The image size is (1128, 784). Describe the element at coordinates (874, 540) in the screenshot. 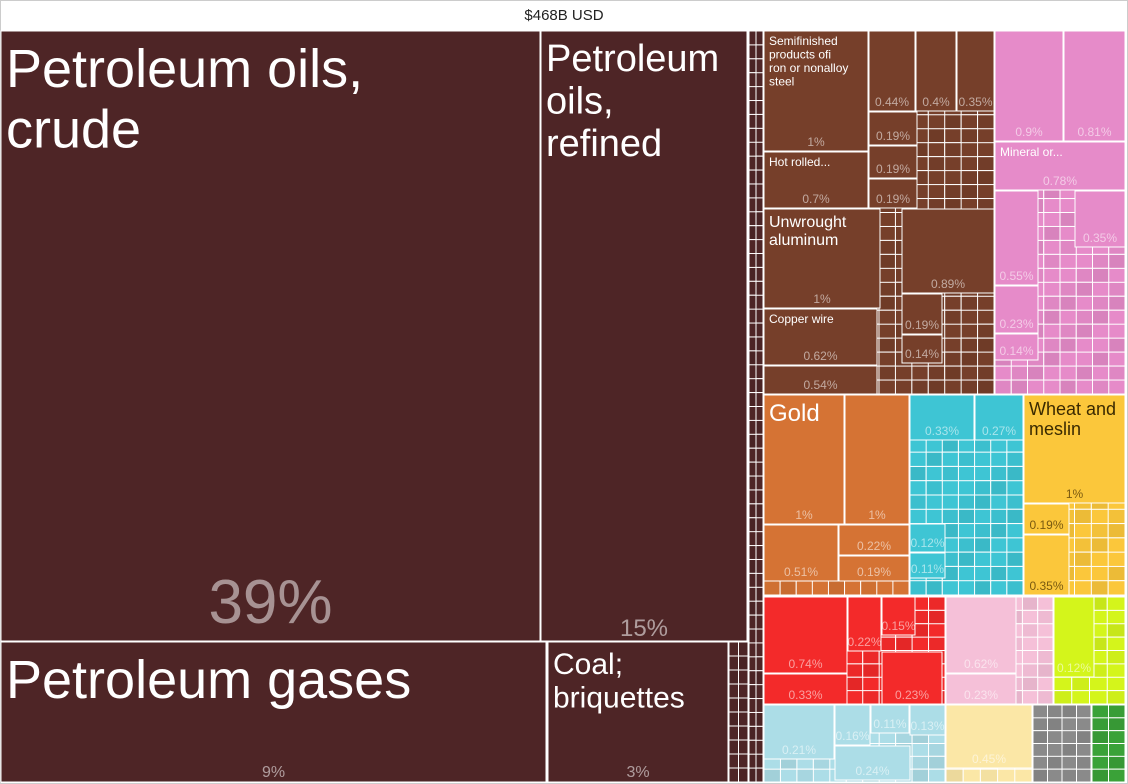

I see `tile-precious-metals` at that location.